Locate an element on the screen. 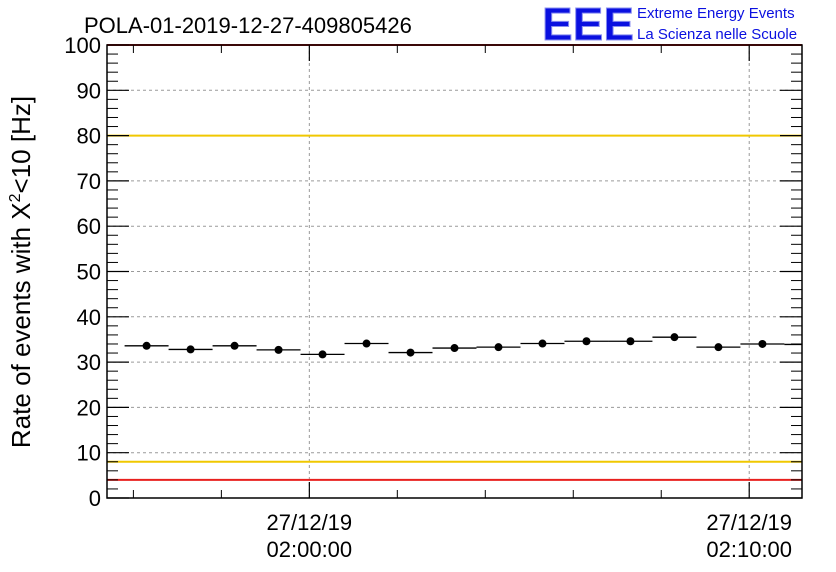  y-tick-label: 30 is located at coordinates (89, 362).